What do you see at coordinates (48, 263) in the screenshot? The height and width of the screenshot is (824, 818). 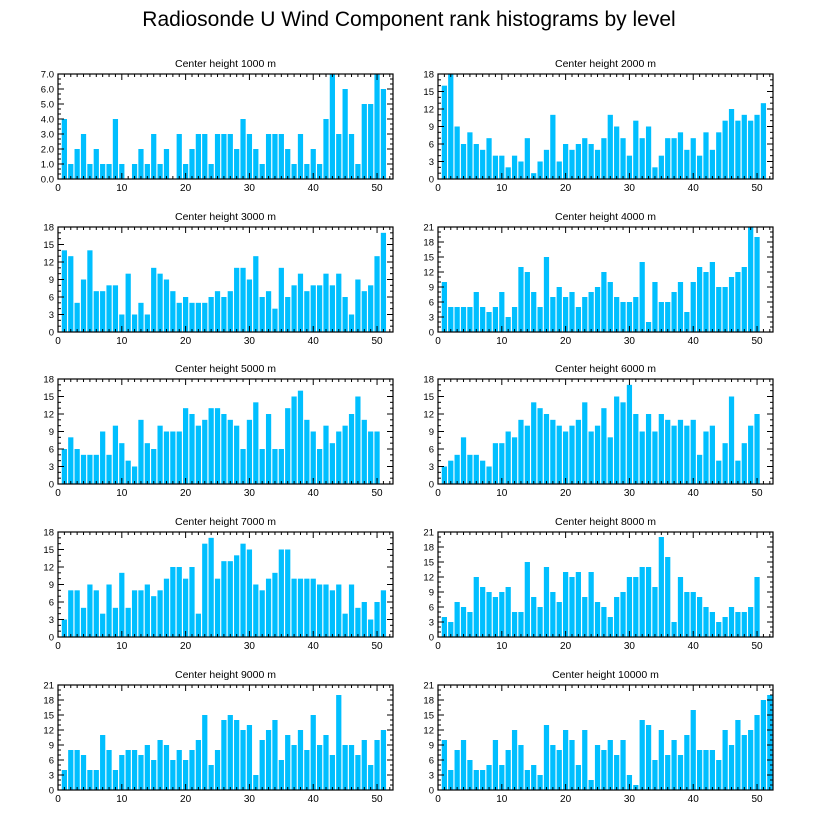 I see `y-tick-label: 12` at bounding box center [48, 263].